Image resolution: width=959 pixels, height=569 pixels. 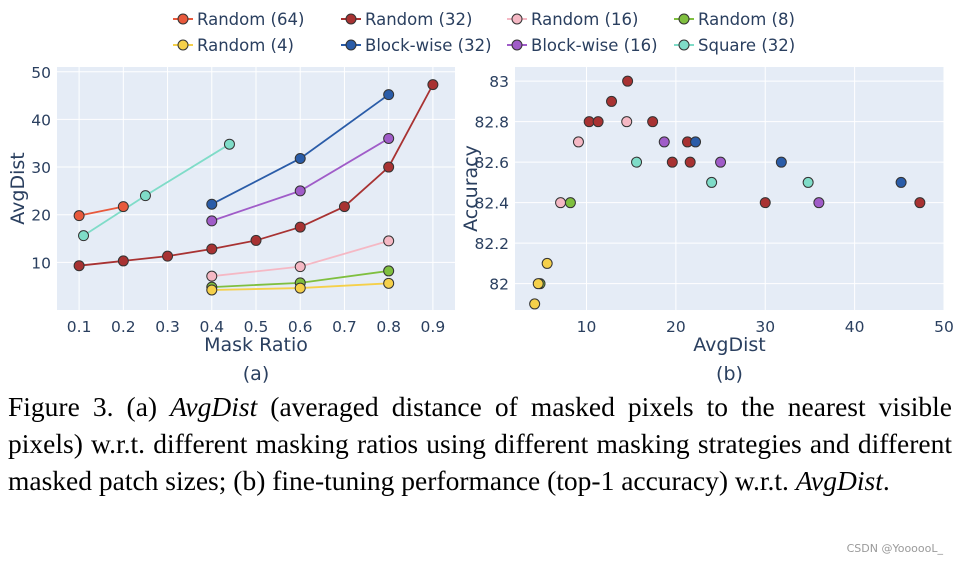 I want to click on x-tick-label: 0.4, so click(x=211, y=327).